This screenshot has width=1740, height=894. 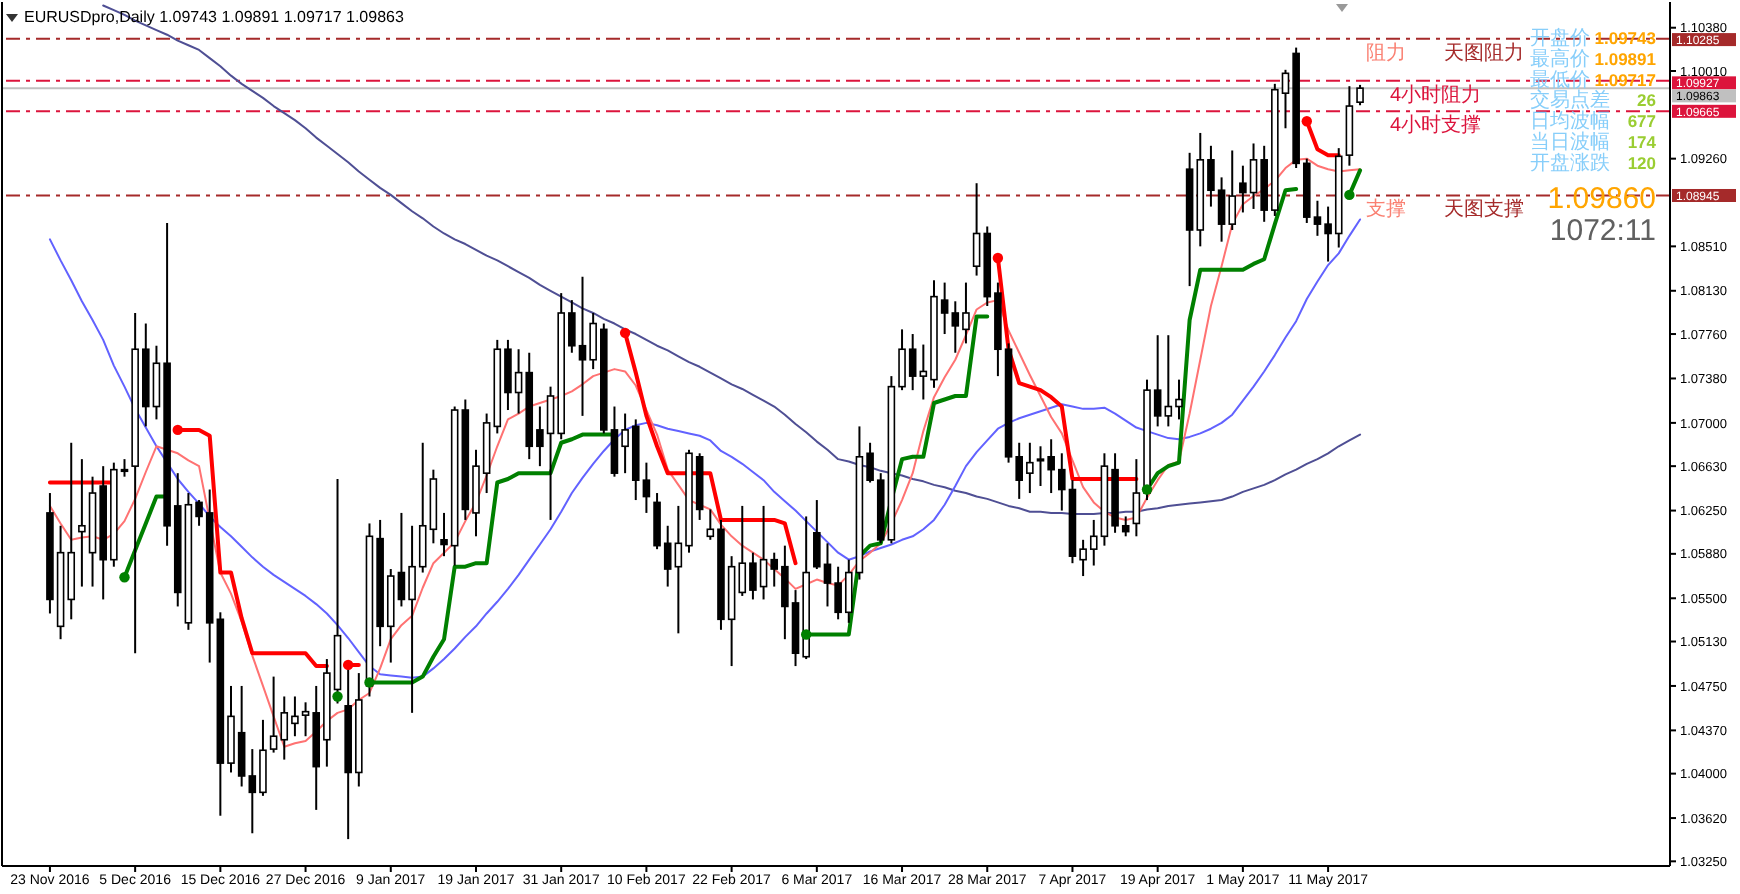 What do you see at coordinates (1602, 231) in the screenshot?
I see `text: 1072:11` at bounding box center [1602, 231].